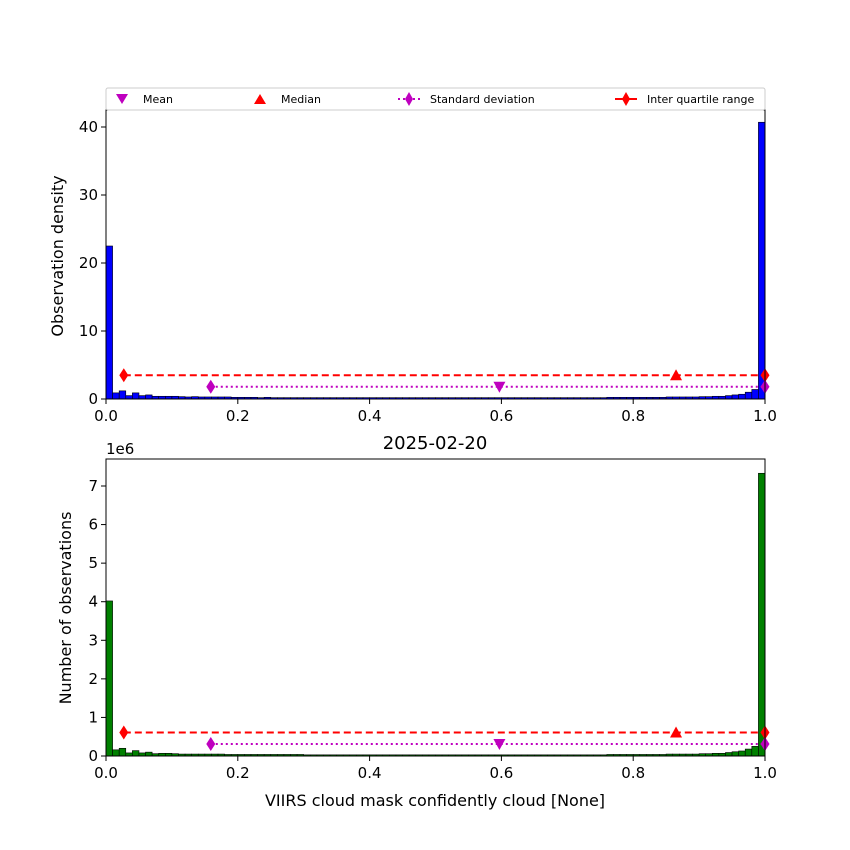 The width and height of the screenshot is (850, 850). Describe the element at coordinates (93, 640) in the screenshot. I see `count-y-tick-label: 3` at that location.